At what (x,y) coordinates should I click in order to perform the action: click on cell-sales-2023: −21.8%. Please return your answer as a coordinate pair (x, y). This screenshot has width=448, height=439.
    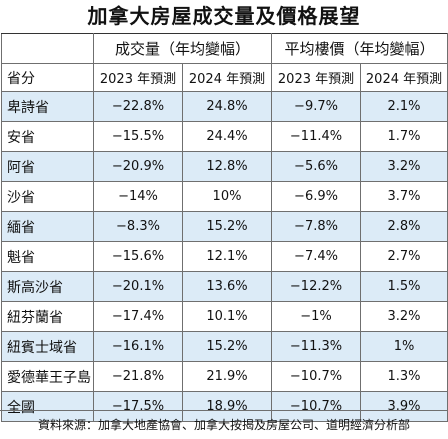
    Looking at the image, I should click on (138, 376).